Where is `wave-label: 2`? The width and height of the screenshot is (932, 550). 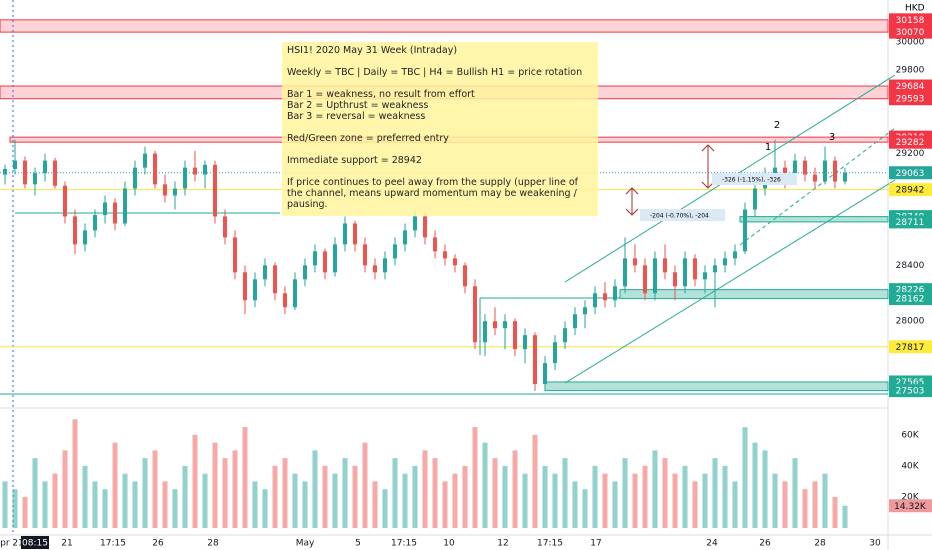 wave-label: 2 is located at coordinates (777, 125).